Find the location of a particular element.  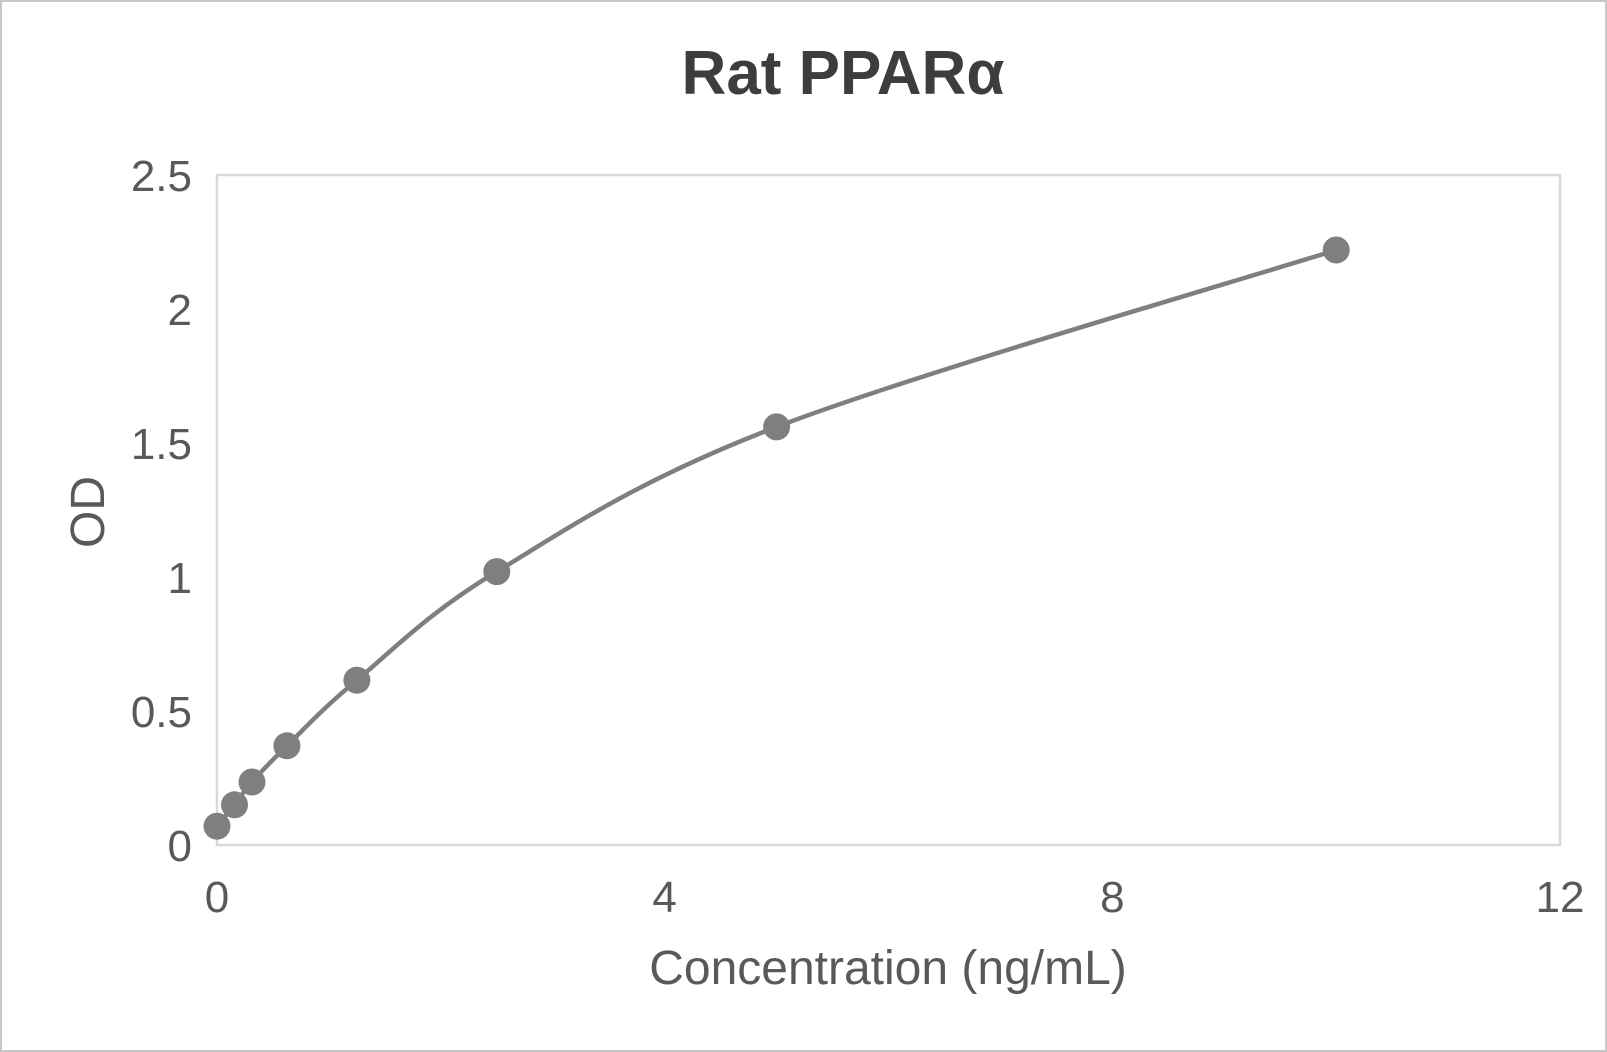

chart-title: Rat PPARα is located at coordinates (843, 73).